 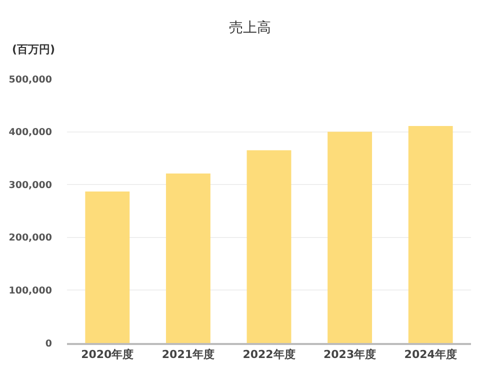 What do you see at coordinates (48, 344) in the screenshot?
I see `y-tick-label: 0` at bounding box center [48, 344].